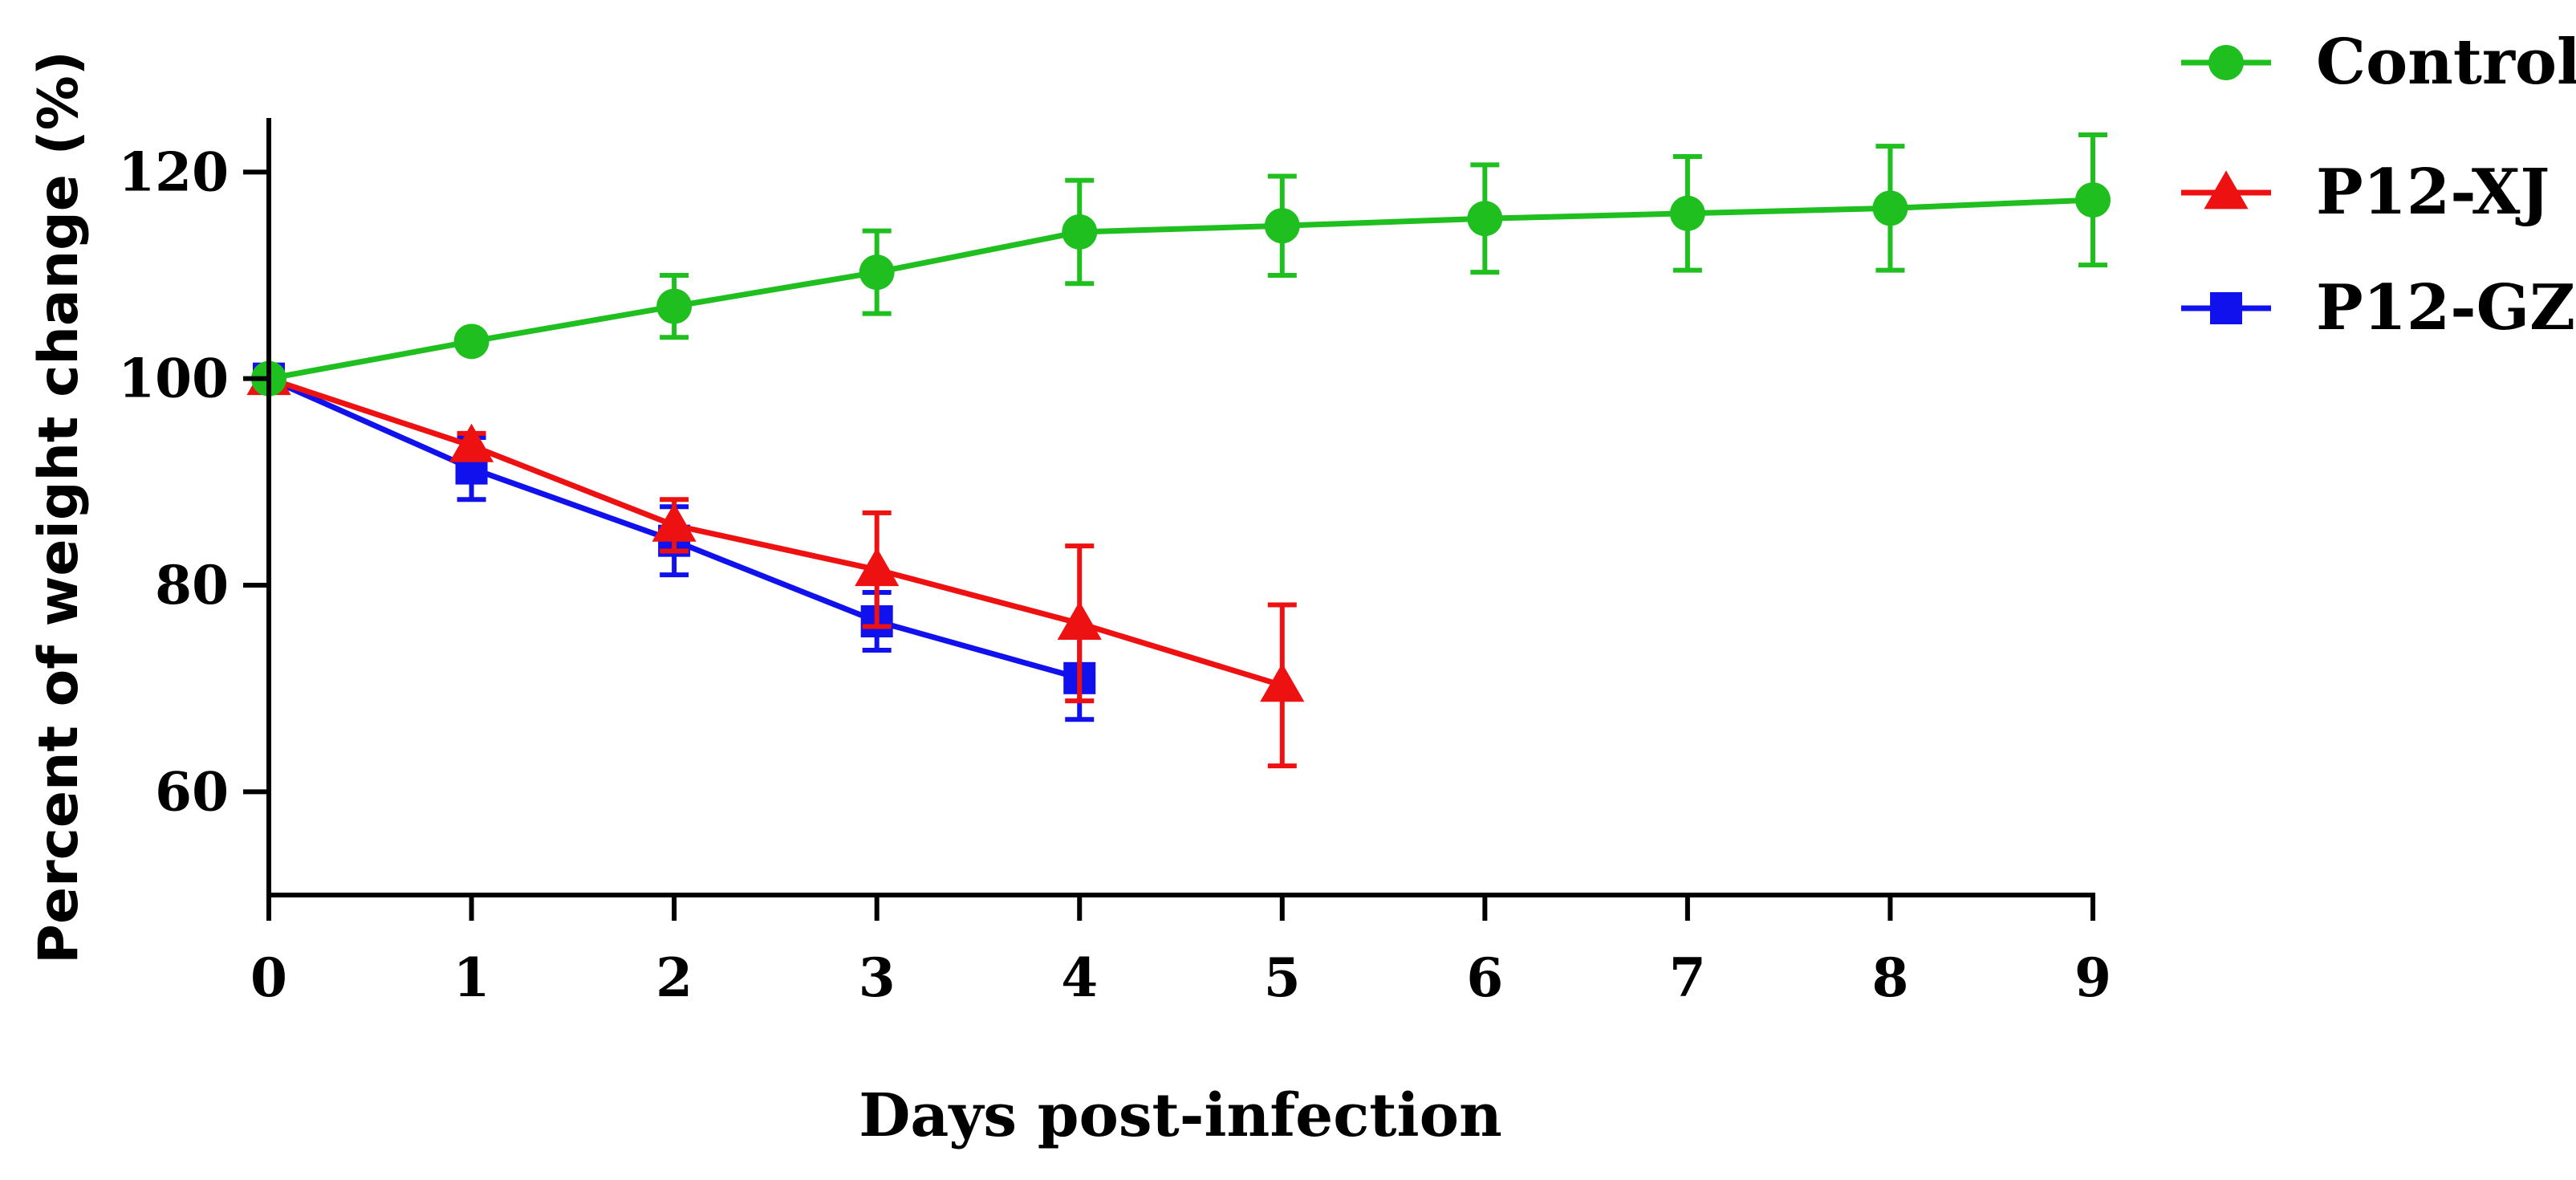 The image size is (2576, 1180). What do you see at coordinates (2092, 977) in the screenshot?
I see `x-tick-label-9: 9` at bounding box center [2092, 977].